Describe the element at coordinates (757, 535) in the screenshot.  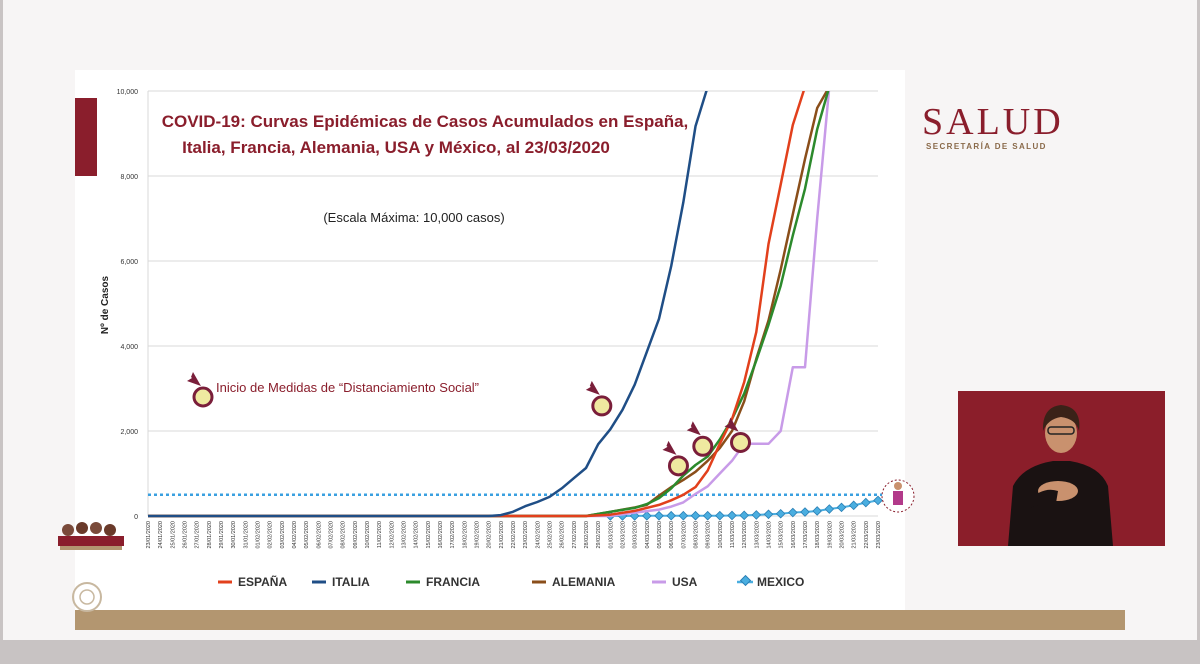
I see `x-tick-label: 13/03/2020` at that location.